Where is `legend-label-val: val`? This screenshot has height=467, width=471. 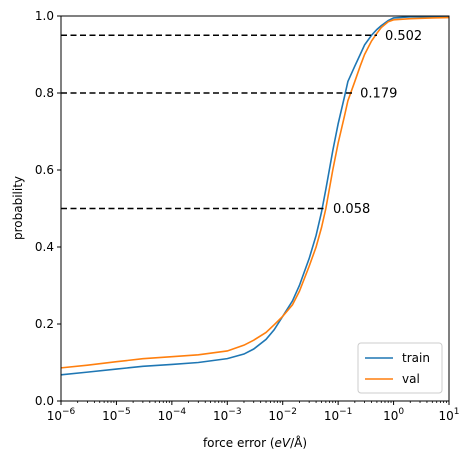
legend-label-val: val is located at coordinates (411, 379).